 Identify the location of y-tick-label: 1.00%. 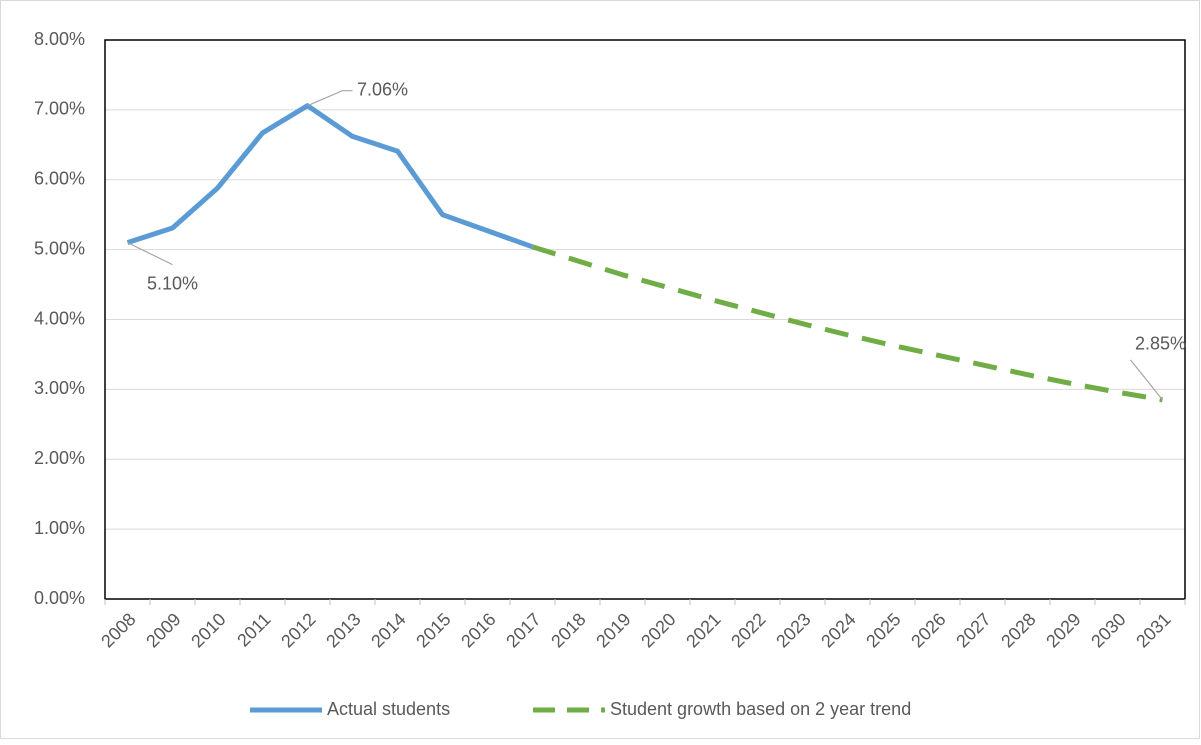
(59, 528).